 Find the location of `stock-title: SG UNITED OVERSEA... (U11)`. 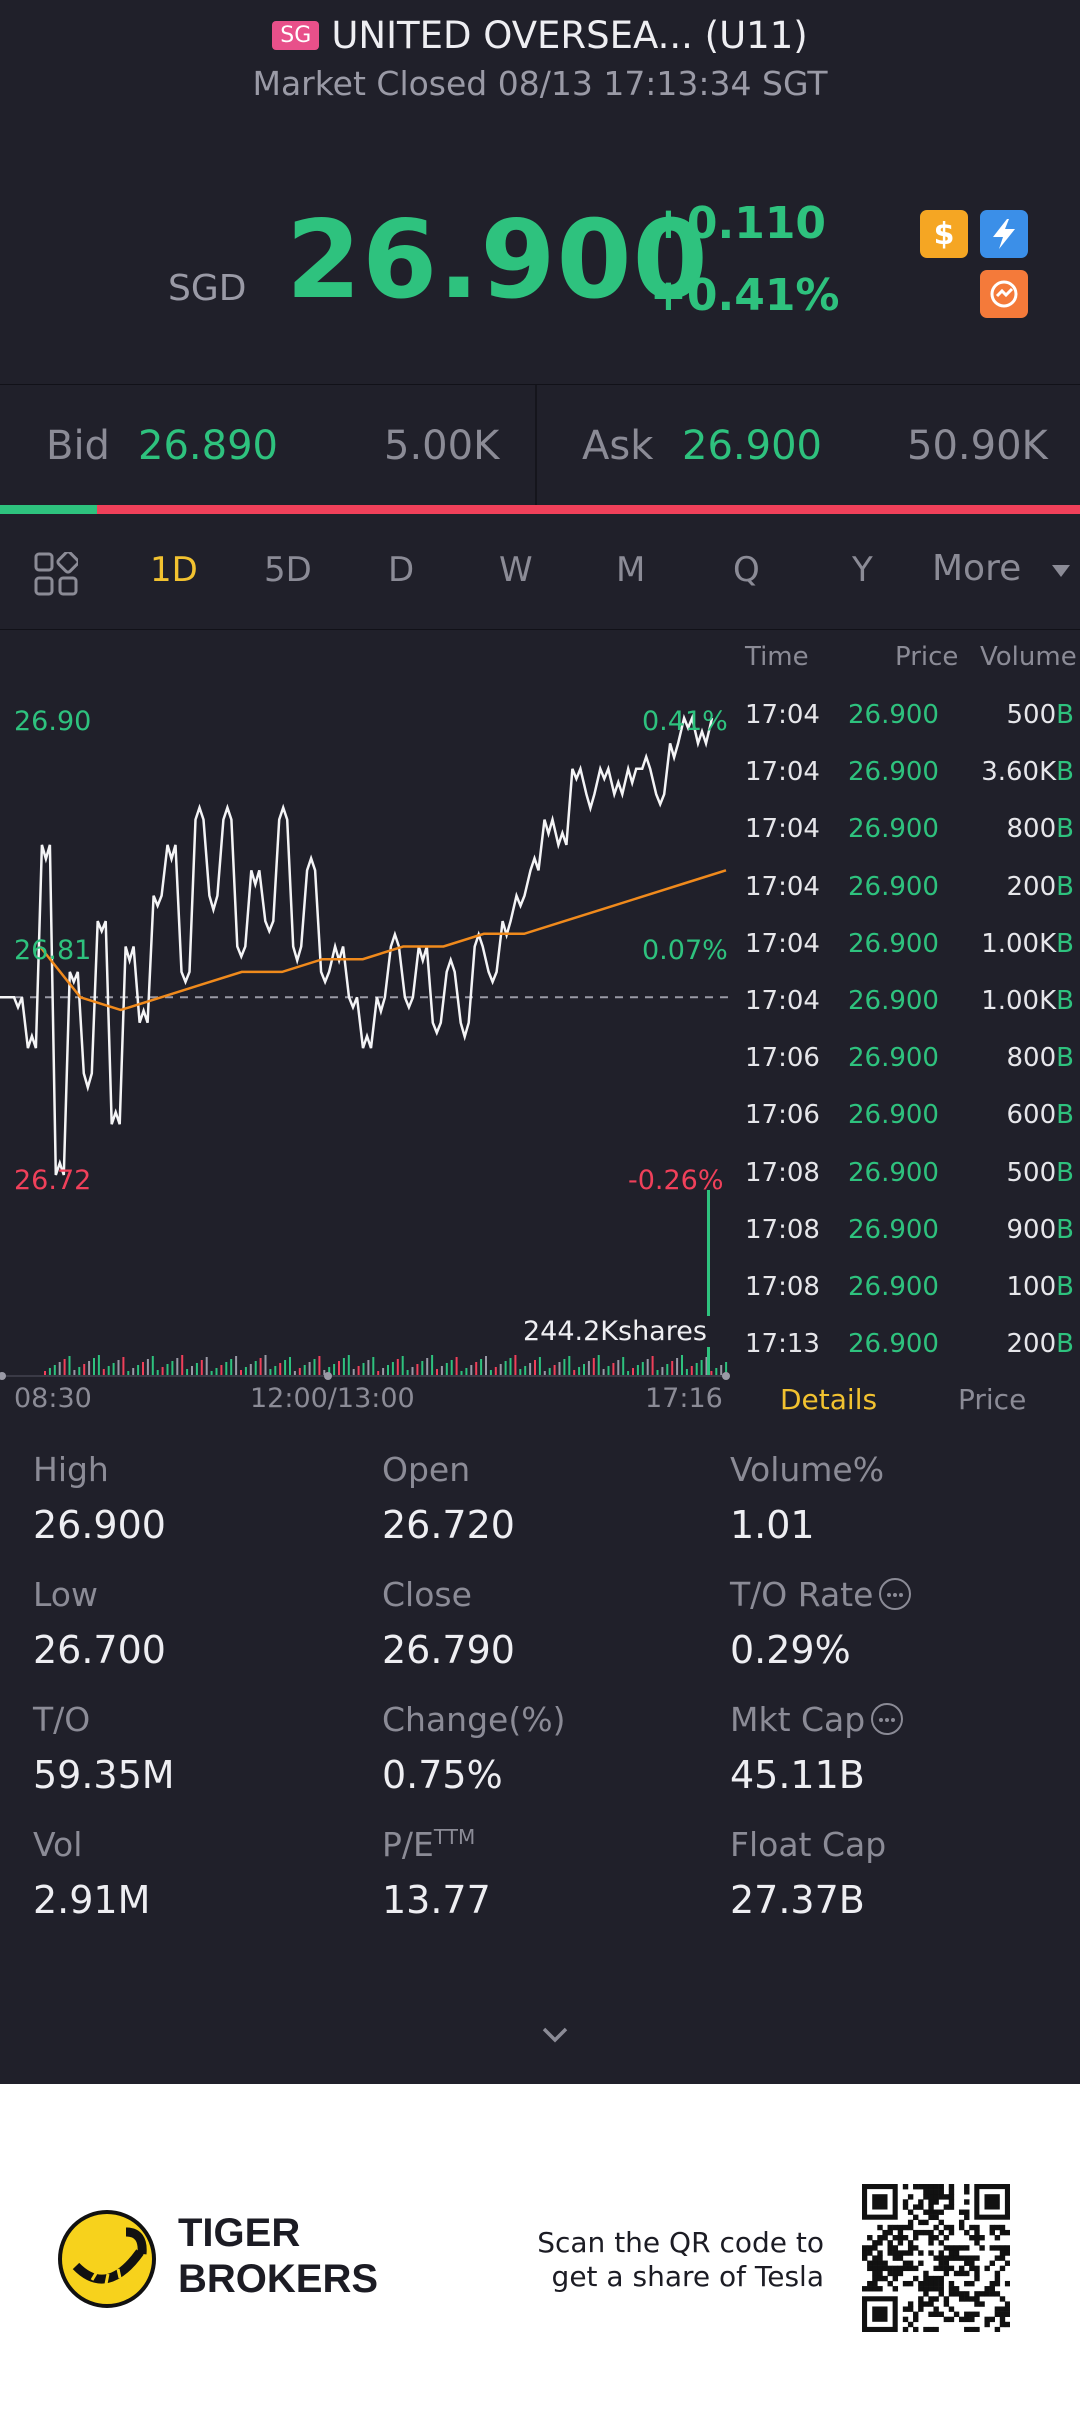

stock-title: SG UNITED OVERSEA... (U11) is located at coordinates (540, 35).